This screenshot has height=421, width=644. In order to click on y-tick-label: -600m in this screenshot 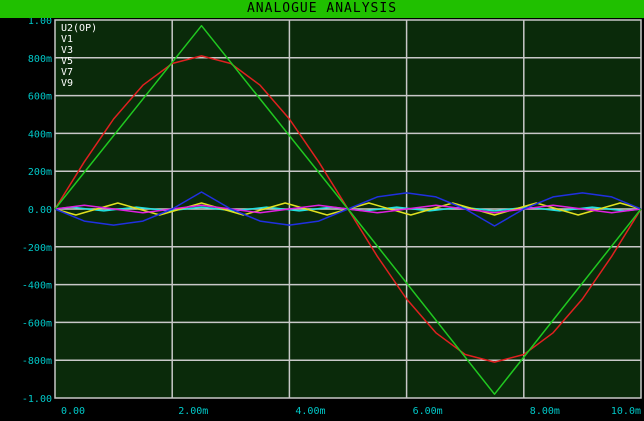, I will do `click(37, 323)`.